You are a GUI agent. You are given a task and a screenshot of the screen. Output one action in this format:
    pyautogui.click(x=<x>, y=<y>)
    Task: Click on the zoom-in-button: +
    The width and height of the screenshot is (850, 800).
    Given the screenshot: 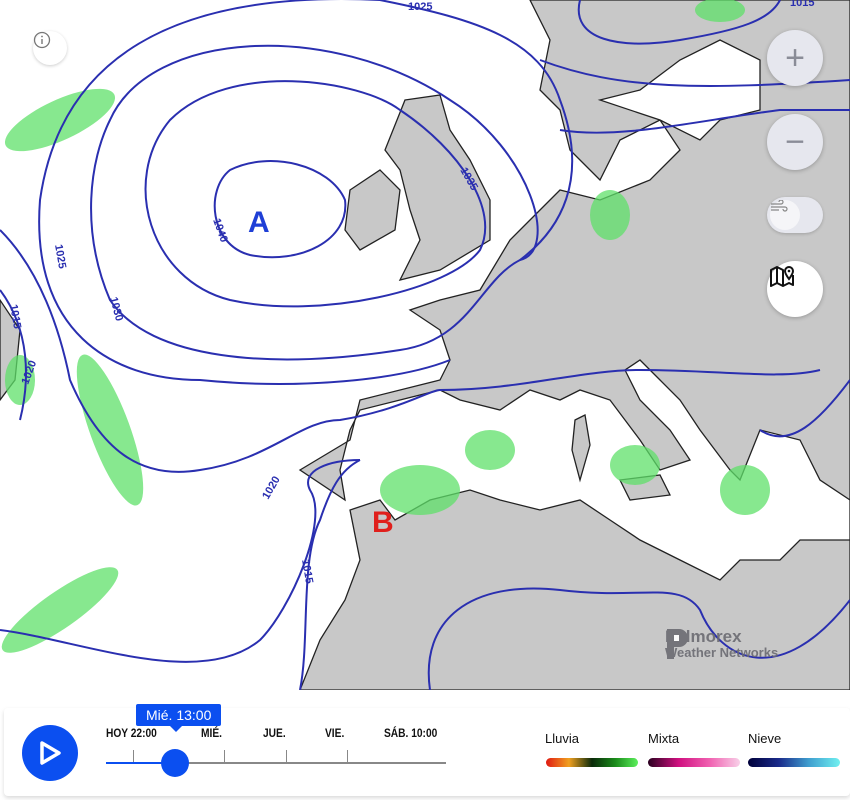 What is the action you would take?
    pyautogui.click(x=795, y=58)
    